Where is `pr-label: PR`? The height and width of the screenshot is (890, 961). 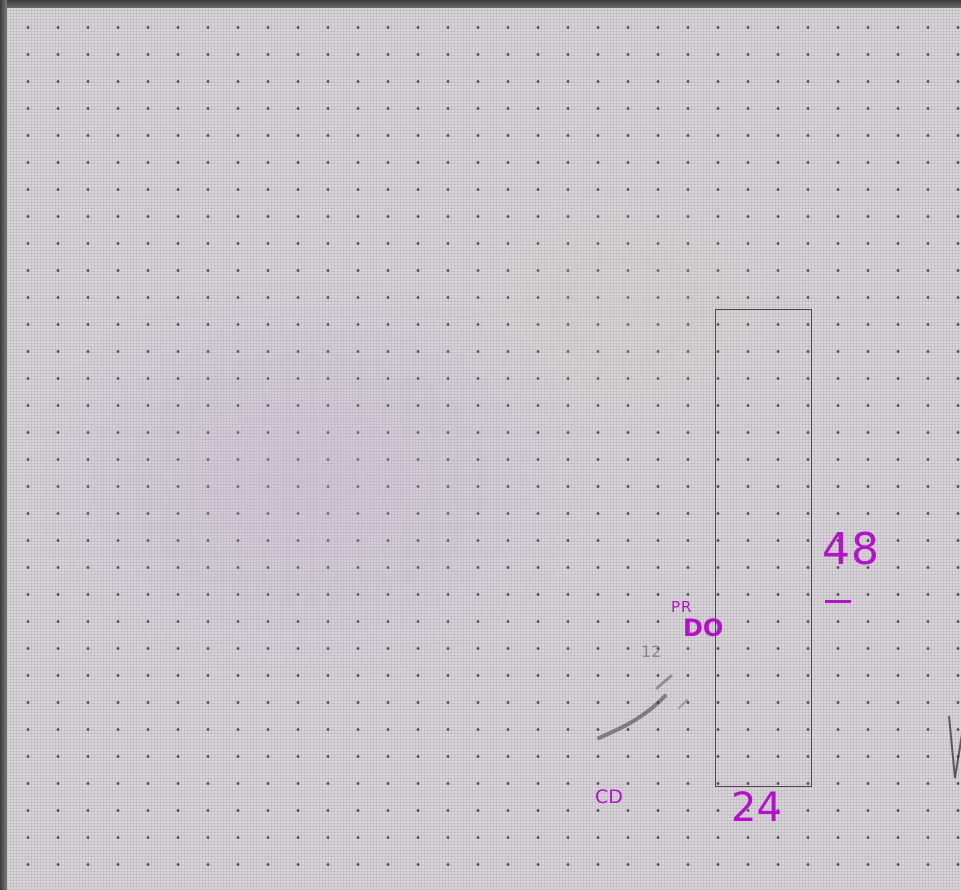
pr-label: PR is located at coordinates (682, 607).